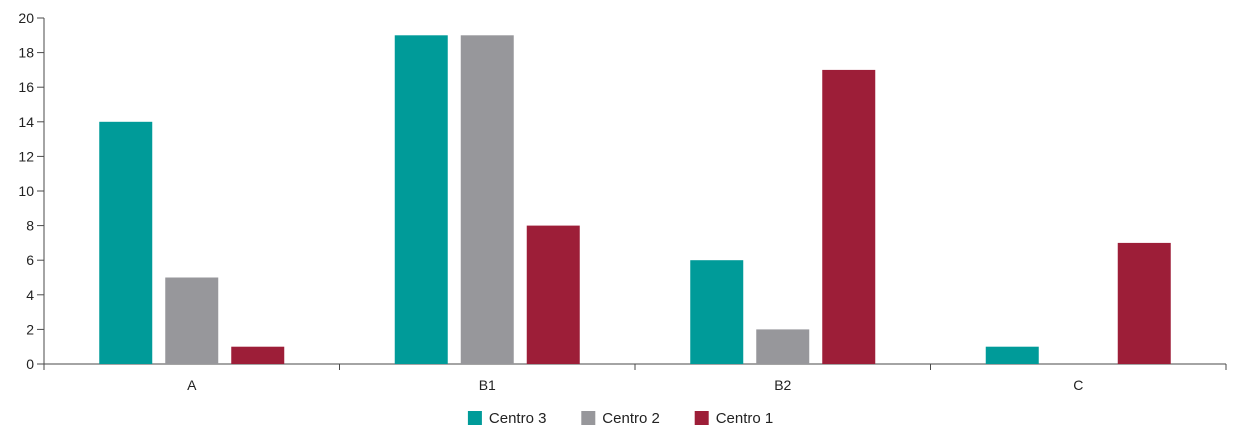 Image resolution: width=1234 pixels, height=433 pixels. Describe the element at coordinates (30, 329) in the screenshot. I see `y-tick-label: 2` at that location.